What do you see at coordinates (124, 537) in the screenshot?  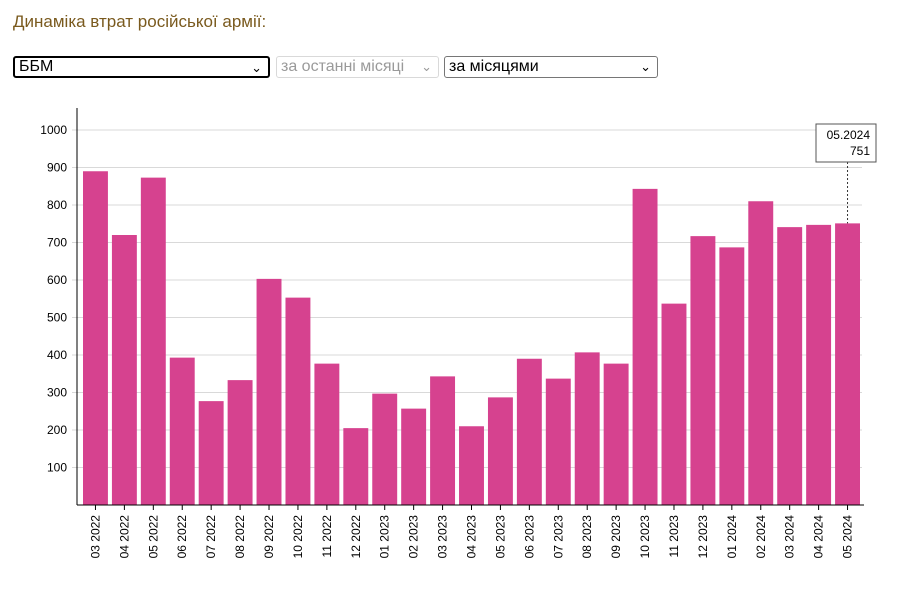 I see `x-tick-label: 04 2022` at bounding box center [124, 537].